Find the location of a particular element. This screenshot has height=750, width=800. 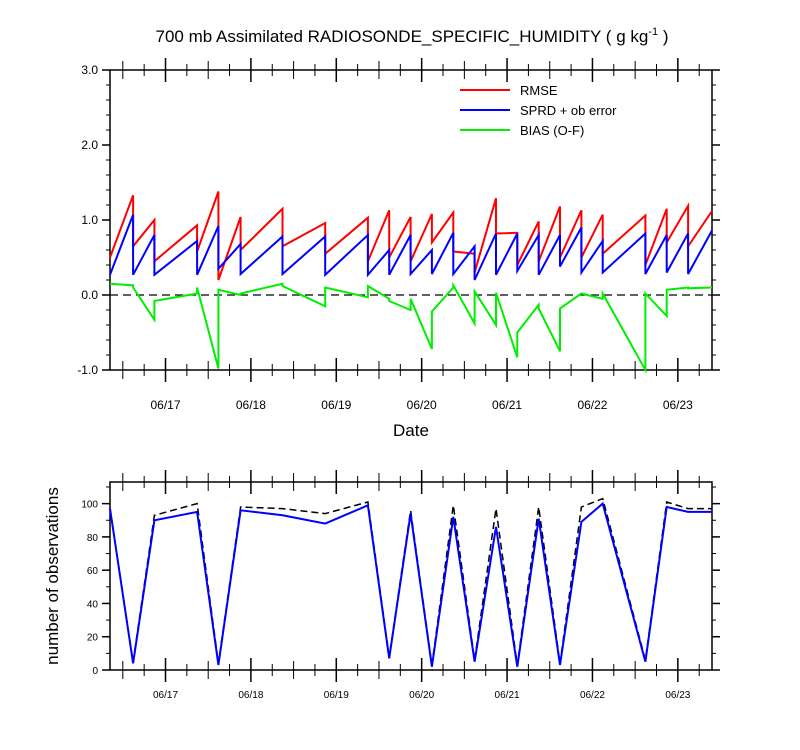

y-axis-title: number of observations is located at coordinates (52, 576).